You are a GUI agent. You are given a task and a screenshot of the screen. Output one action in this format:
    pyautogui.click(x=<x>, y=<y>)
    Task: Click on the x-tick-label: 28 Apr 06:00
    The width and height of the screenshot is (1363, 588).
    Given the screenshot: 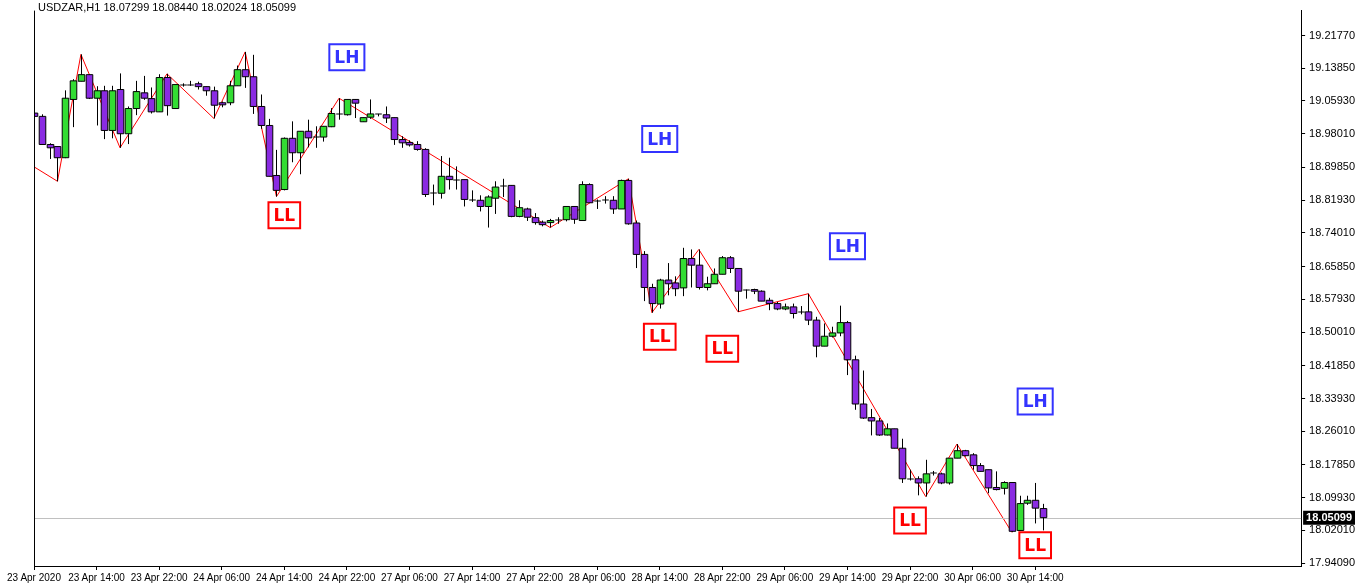 What is the action you would take?
    pyautogui.click(x=597, y=577)
    